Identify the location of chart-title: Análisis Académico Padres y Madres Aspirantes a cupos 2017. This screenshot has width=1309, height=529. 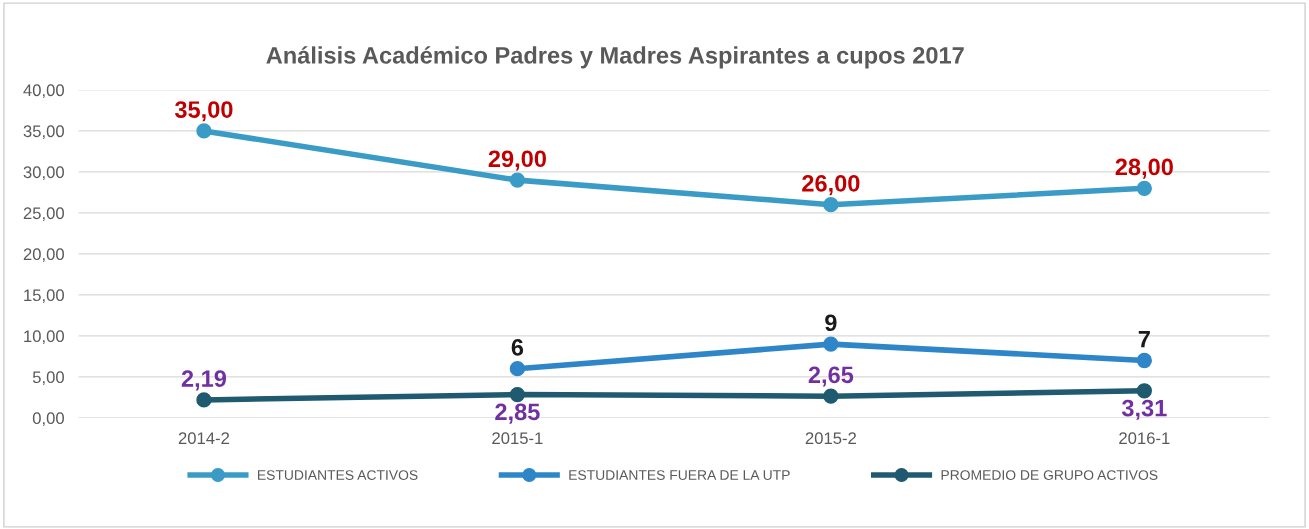
(615, 57).